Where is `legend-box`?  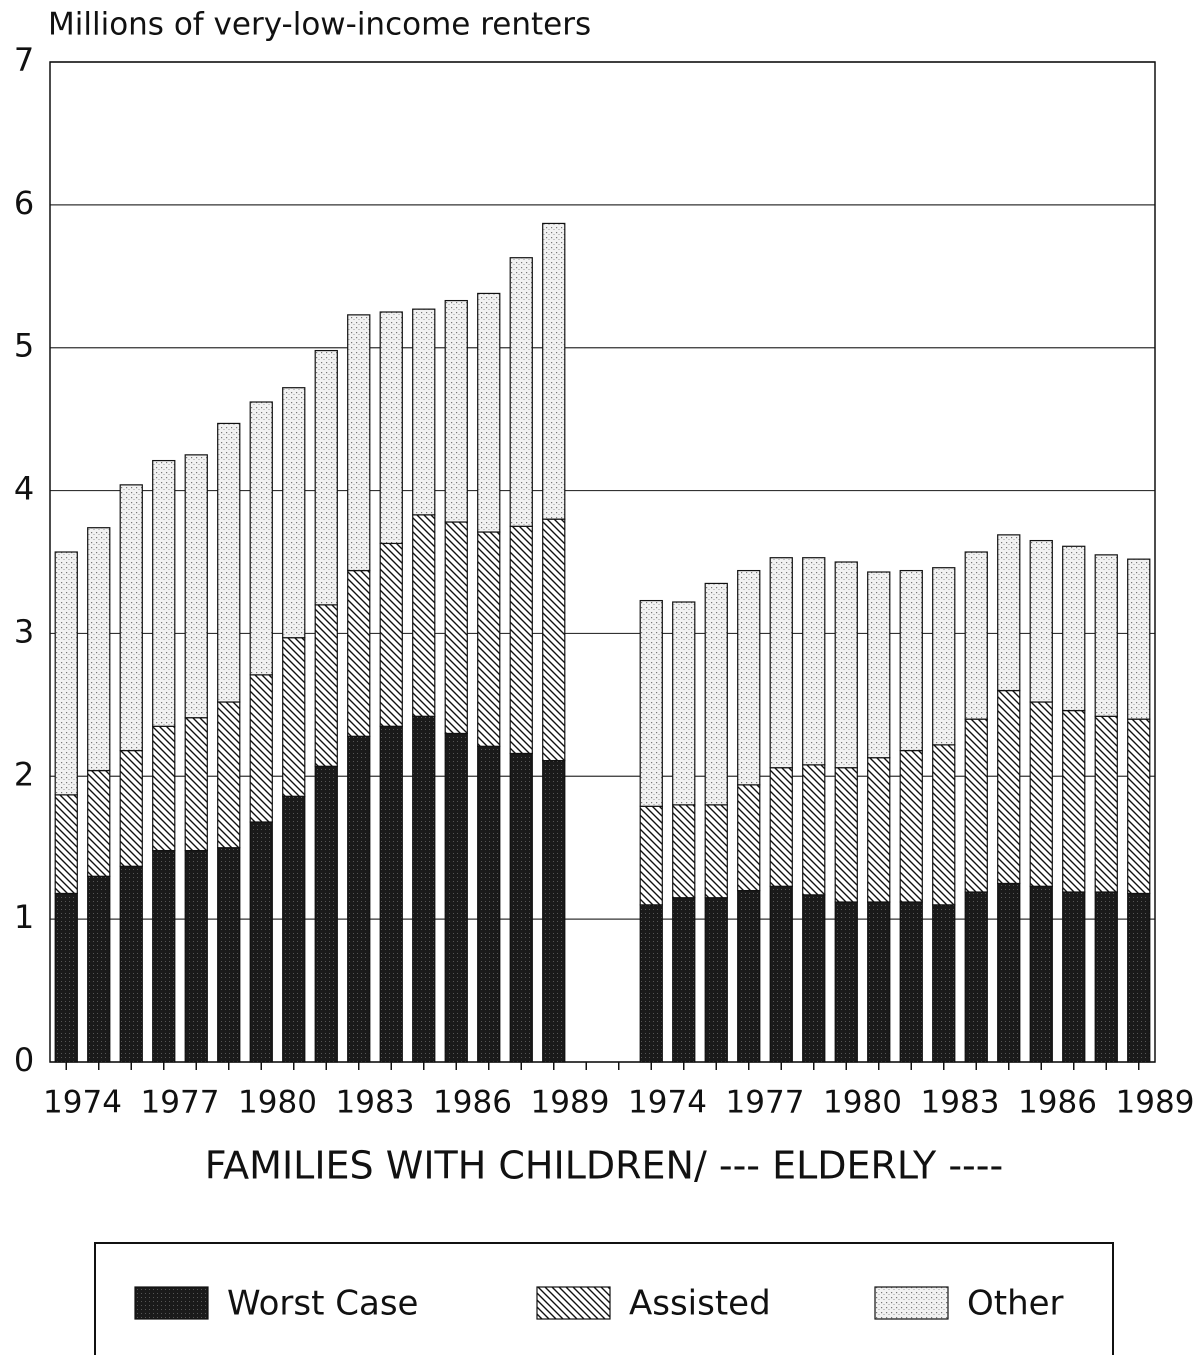
legend-box is located at coordinates (604, 1300).